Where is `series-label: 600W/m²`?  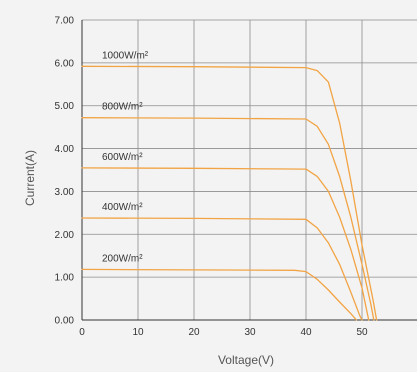
series-label: 600W/m² is located at coordinates (122, 157).